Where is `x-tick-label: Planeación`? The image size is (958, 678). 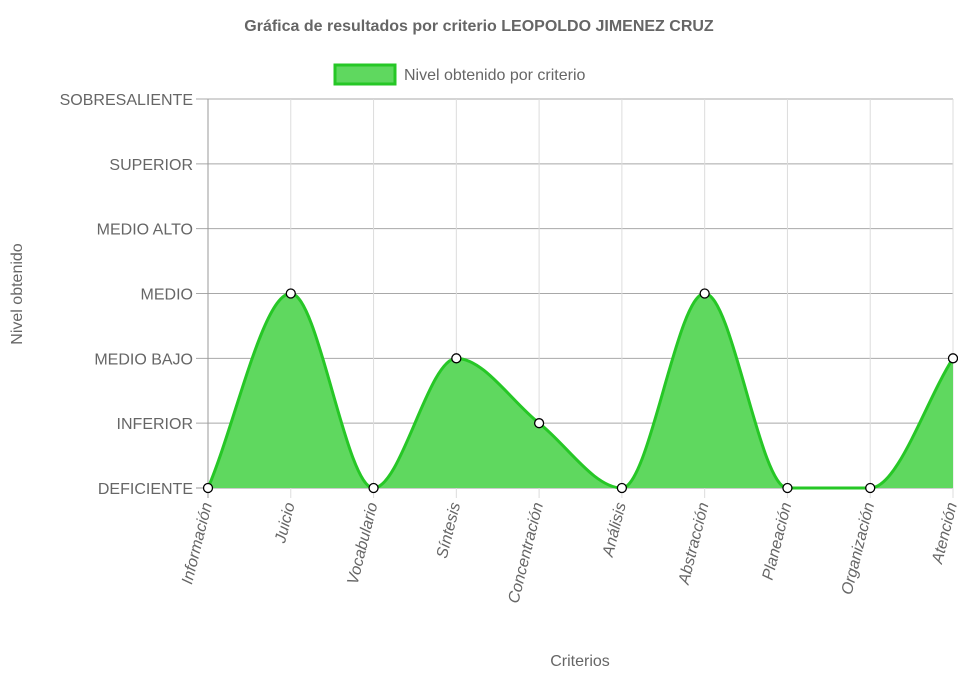 x-tick-label: Planeación is located at coordinates (778, 541).